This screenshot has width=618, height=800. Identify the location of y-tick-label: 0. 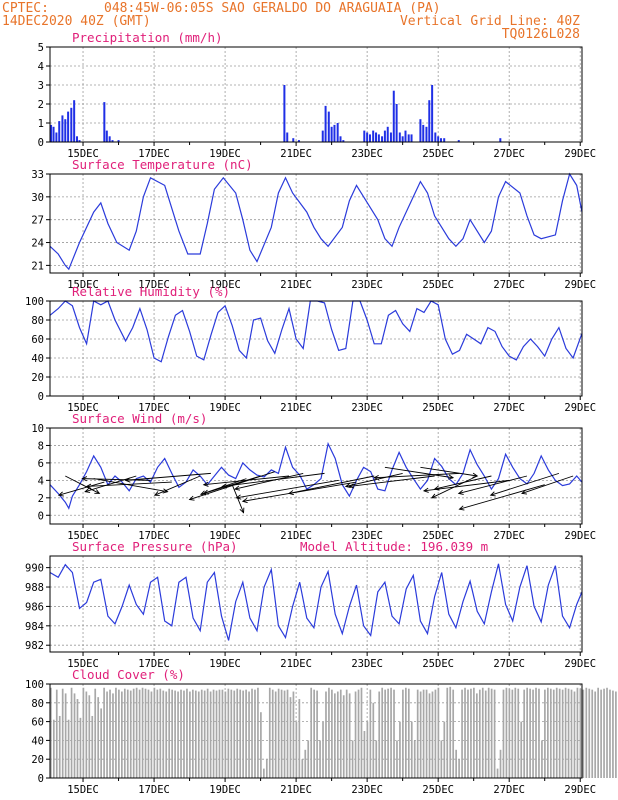
(41, 143).